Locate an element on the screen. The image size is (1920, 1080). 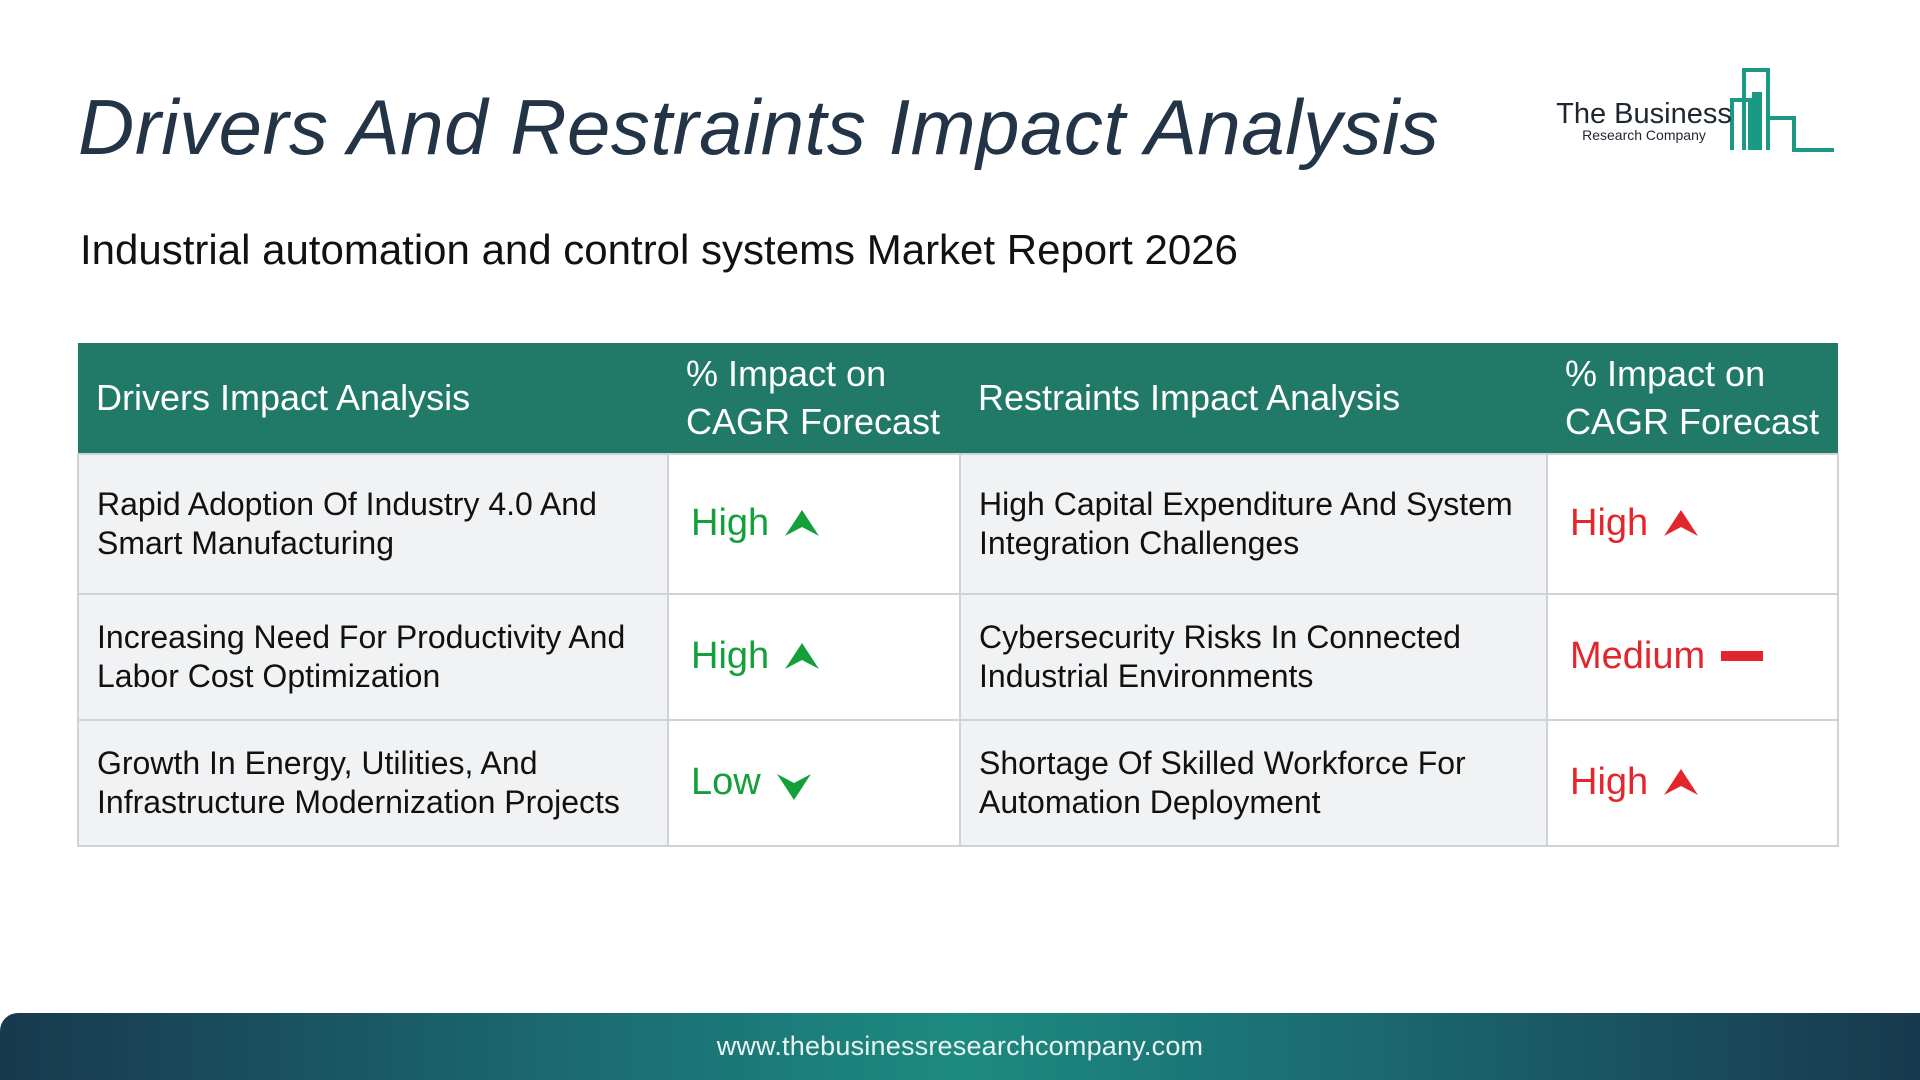
website-link: www.thebusinessresearchcompany.com is located at coordinates (960, 1046).